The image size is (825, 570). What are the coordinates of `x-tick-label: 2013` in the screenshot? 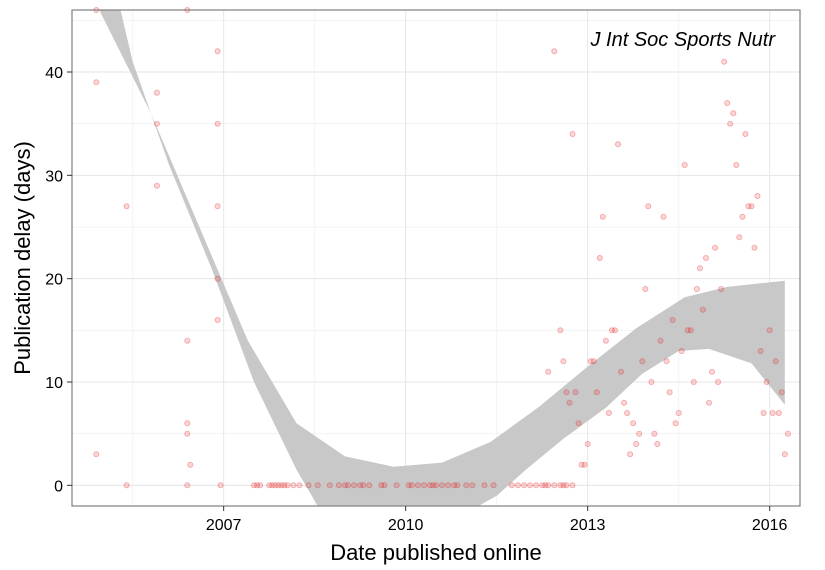 It's located at (588, 525).